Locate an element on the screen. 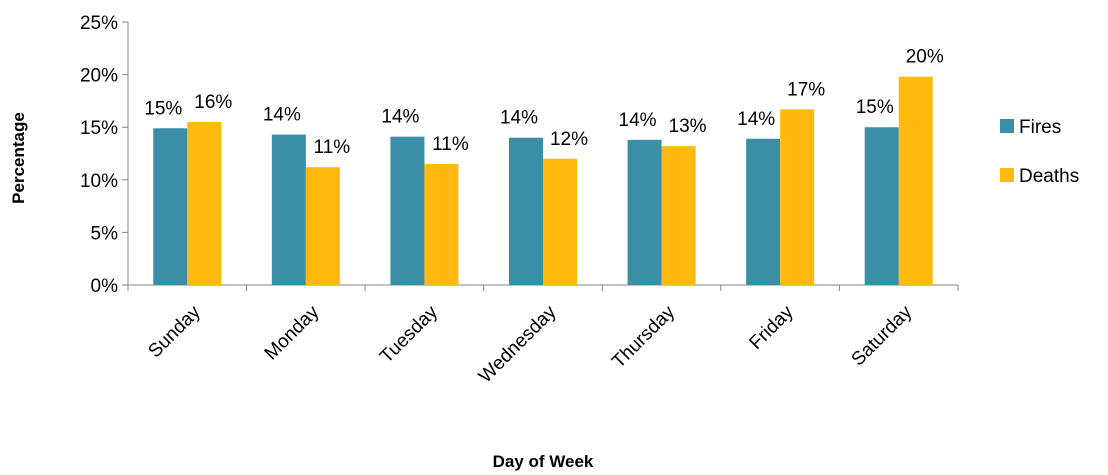 The height and width of the screenshot is (475, 1108). y-tick-label: 5% is located at coordinates (105, 233).